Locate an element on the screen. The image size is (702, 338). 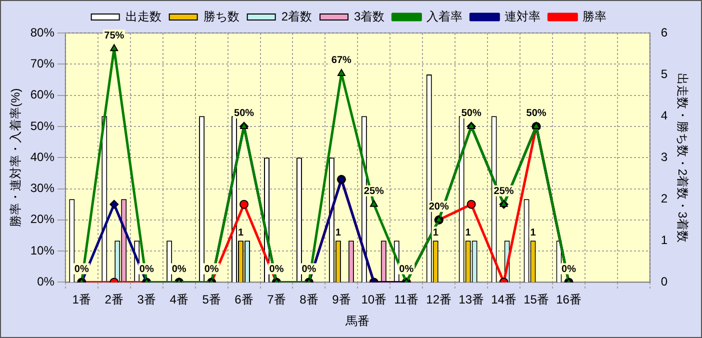
y-tick-label: 20% is located at coordinates (42, 219).